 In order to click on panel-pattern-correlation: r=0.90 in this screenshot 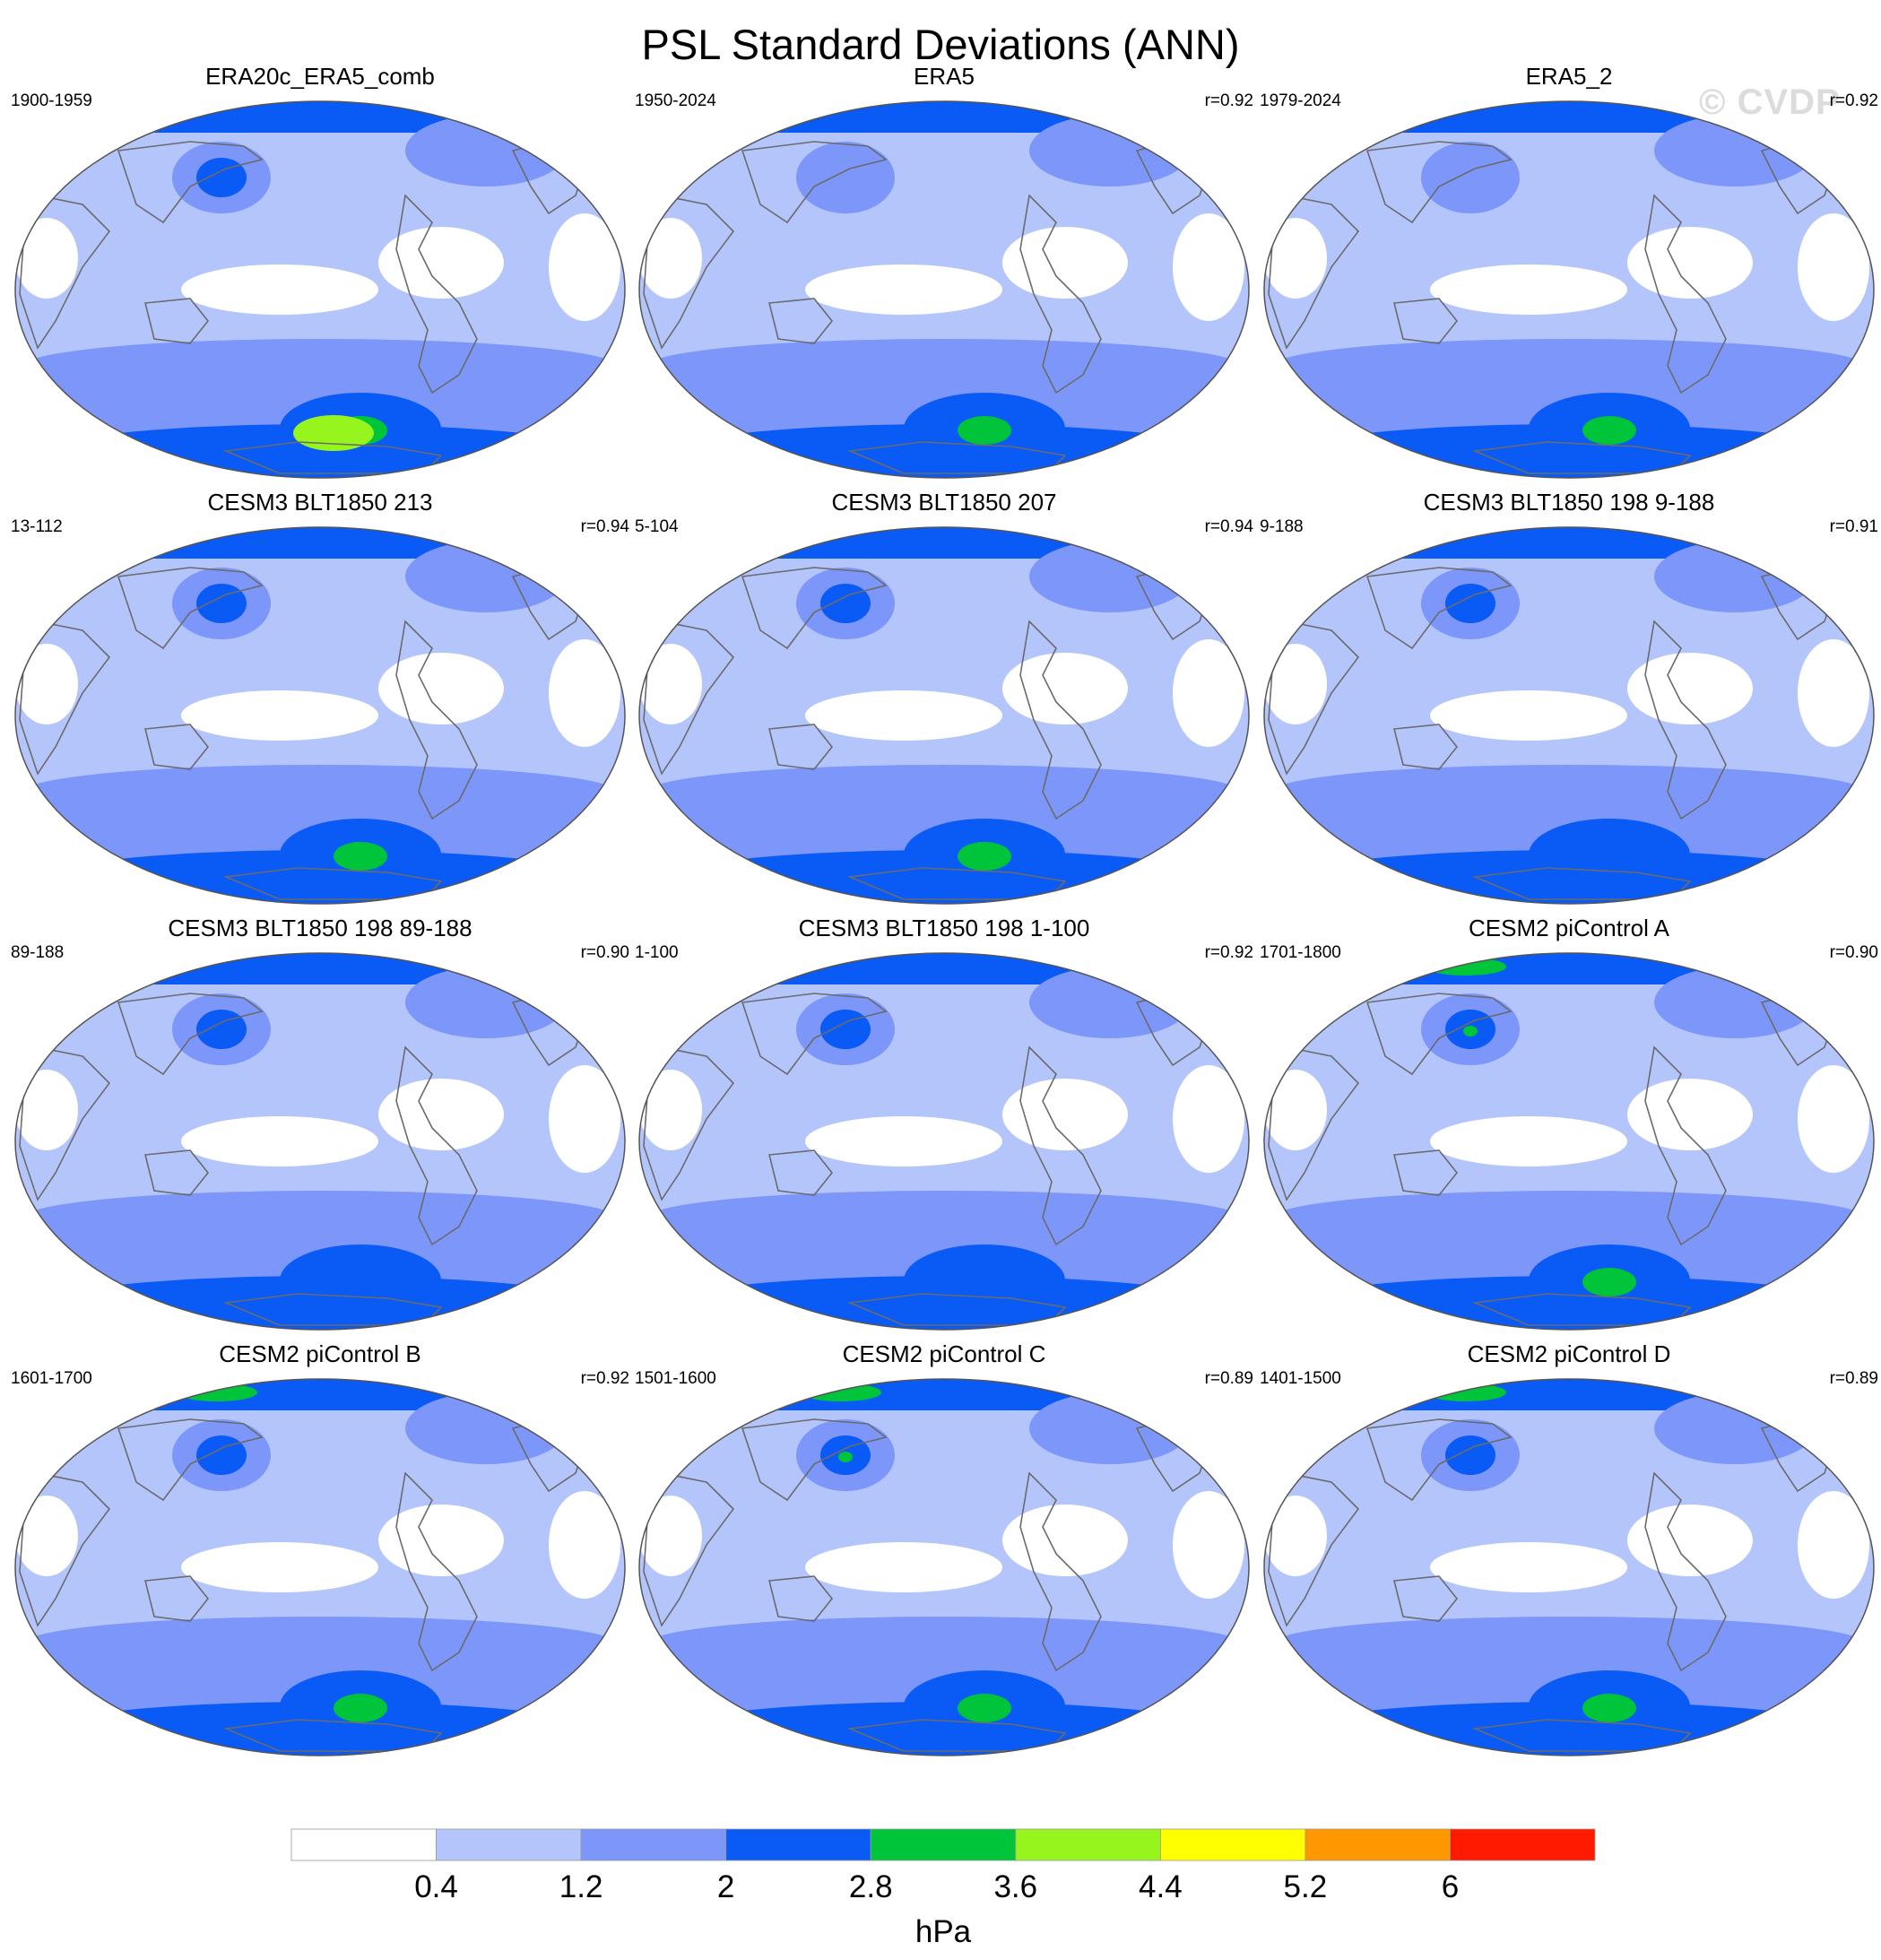, I will do `click(1853, 952)`.